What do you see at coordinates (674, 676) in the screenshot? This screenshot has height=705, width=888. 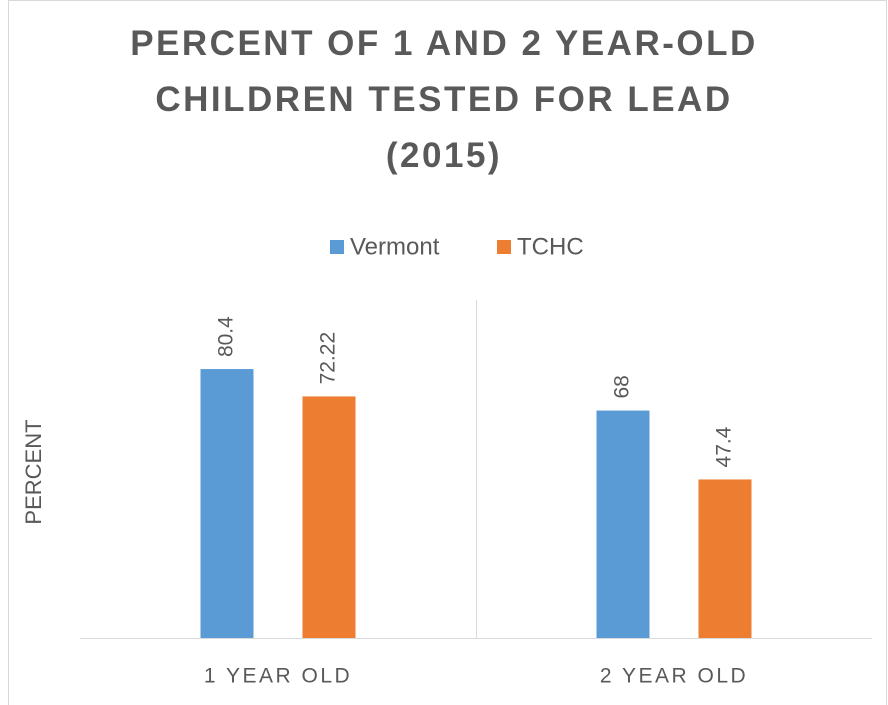 I see `x-tick-label: 2 YEAR OLD` at bounding box center [674, 676].